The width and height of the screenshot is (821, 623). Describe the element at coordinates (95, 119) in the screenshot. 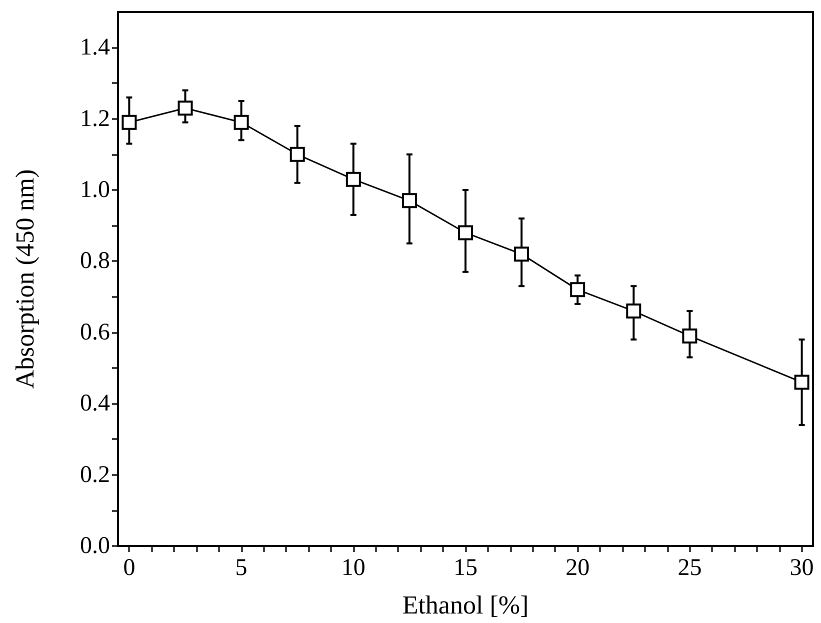

I see `y-tick-label: 1.2` at that location.